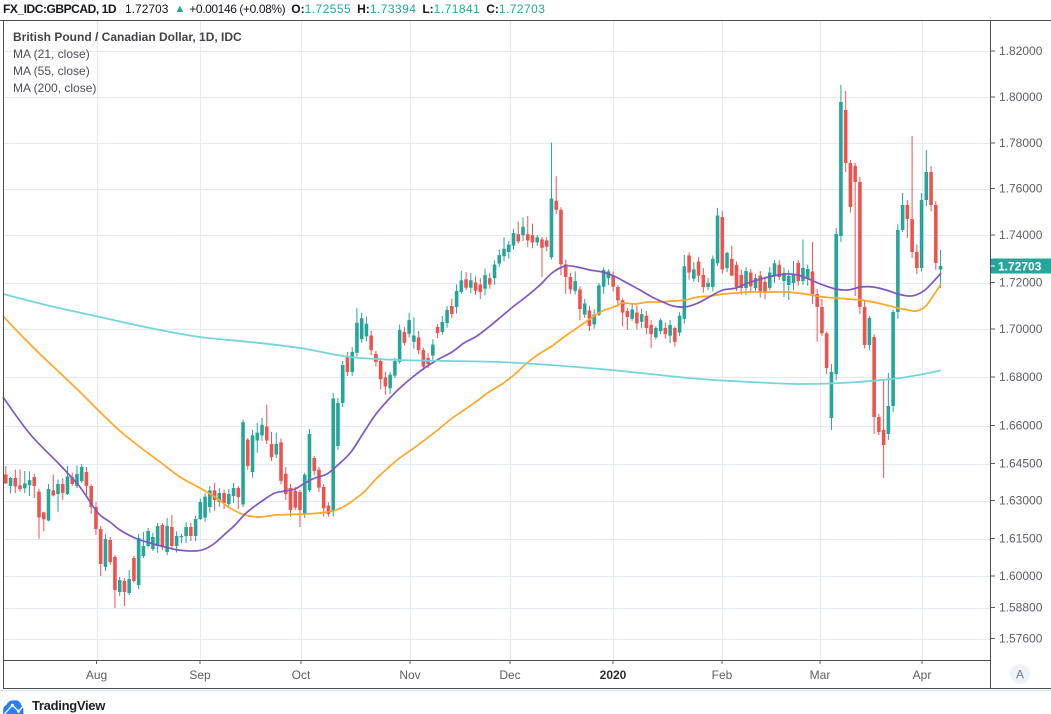 This screenshot has width=1051, height=714. What do you see at coordinates (1021, 608) in the screenshot?
I see `svg-text: 1.58800` at bounding box center [1021, 608].